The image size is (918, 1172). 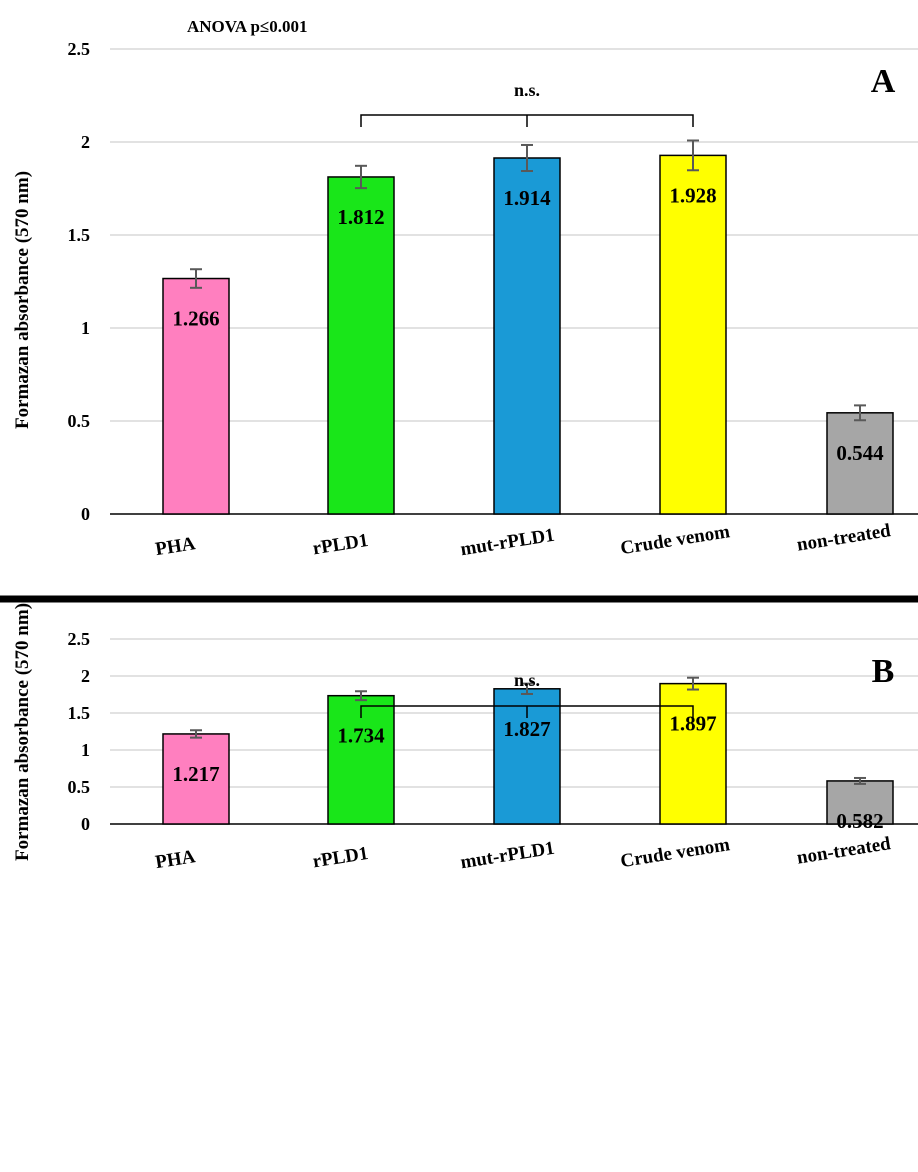 I want to click on anova-annotation: ANOVA p≤0.001, so click(x=247, y=26).